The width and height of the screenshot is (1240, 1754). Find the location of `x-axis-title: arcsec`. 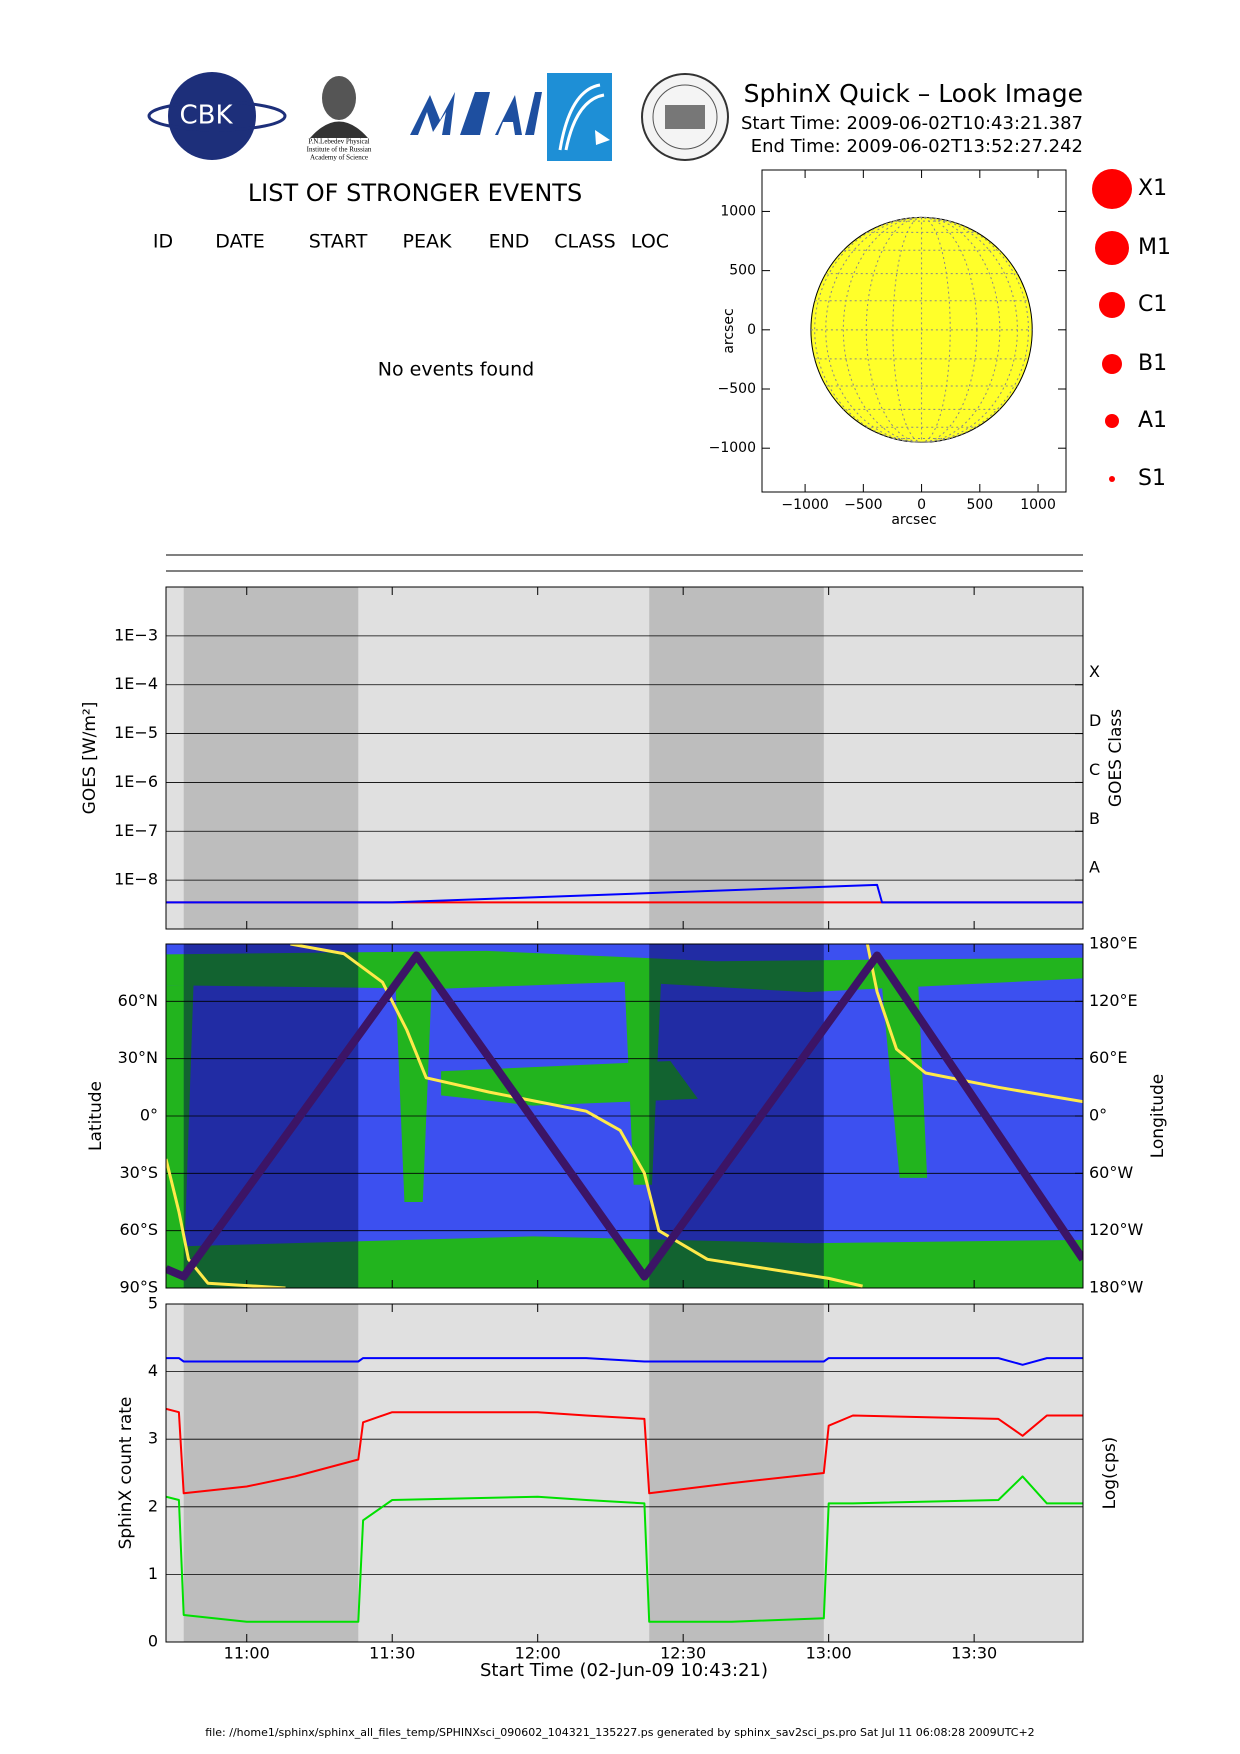

x-axis-title: arcsec is located at coordinates (913, 520).